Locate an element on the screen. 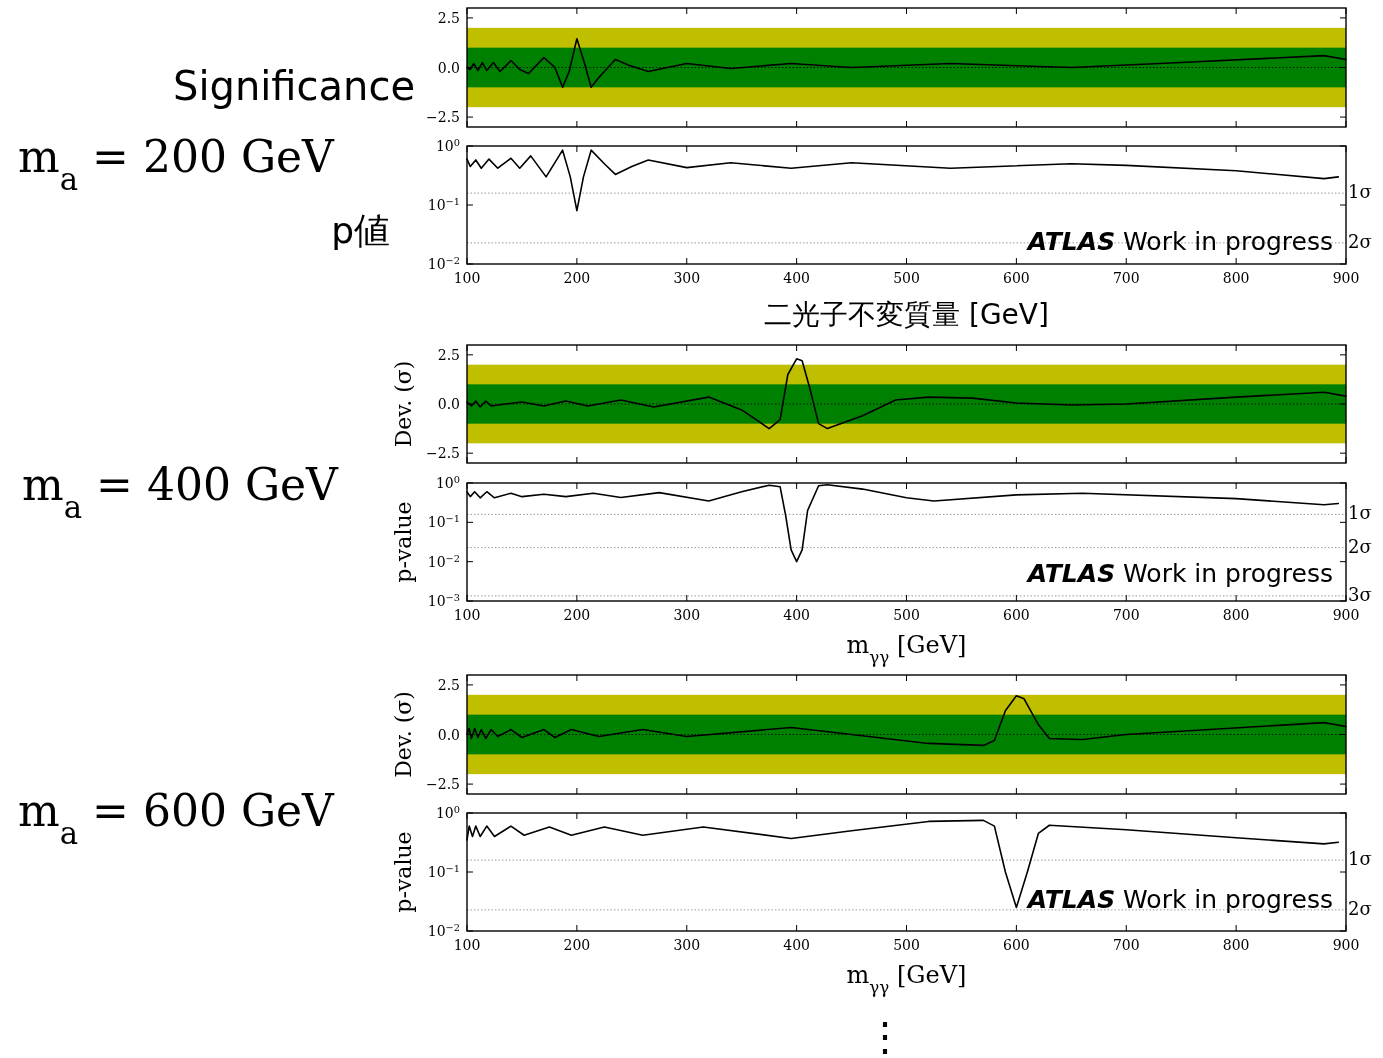  text: m$_{a}$ = 600 GeV is located at coordinates (177, 818).